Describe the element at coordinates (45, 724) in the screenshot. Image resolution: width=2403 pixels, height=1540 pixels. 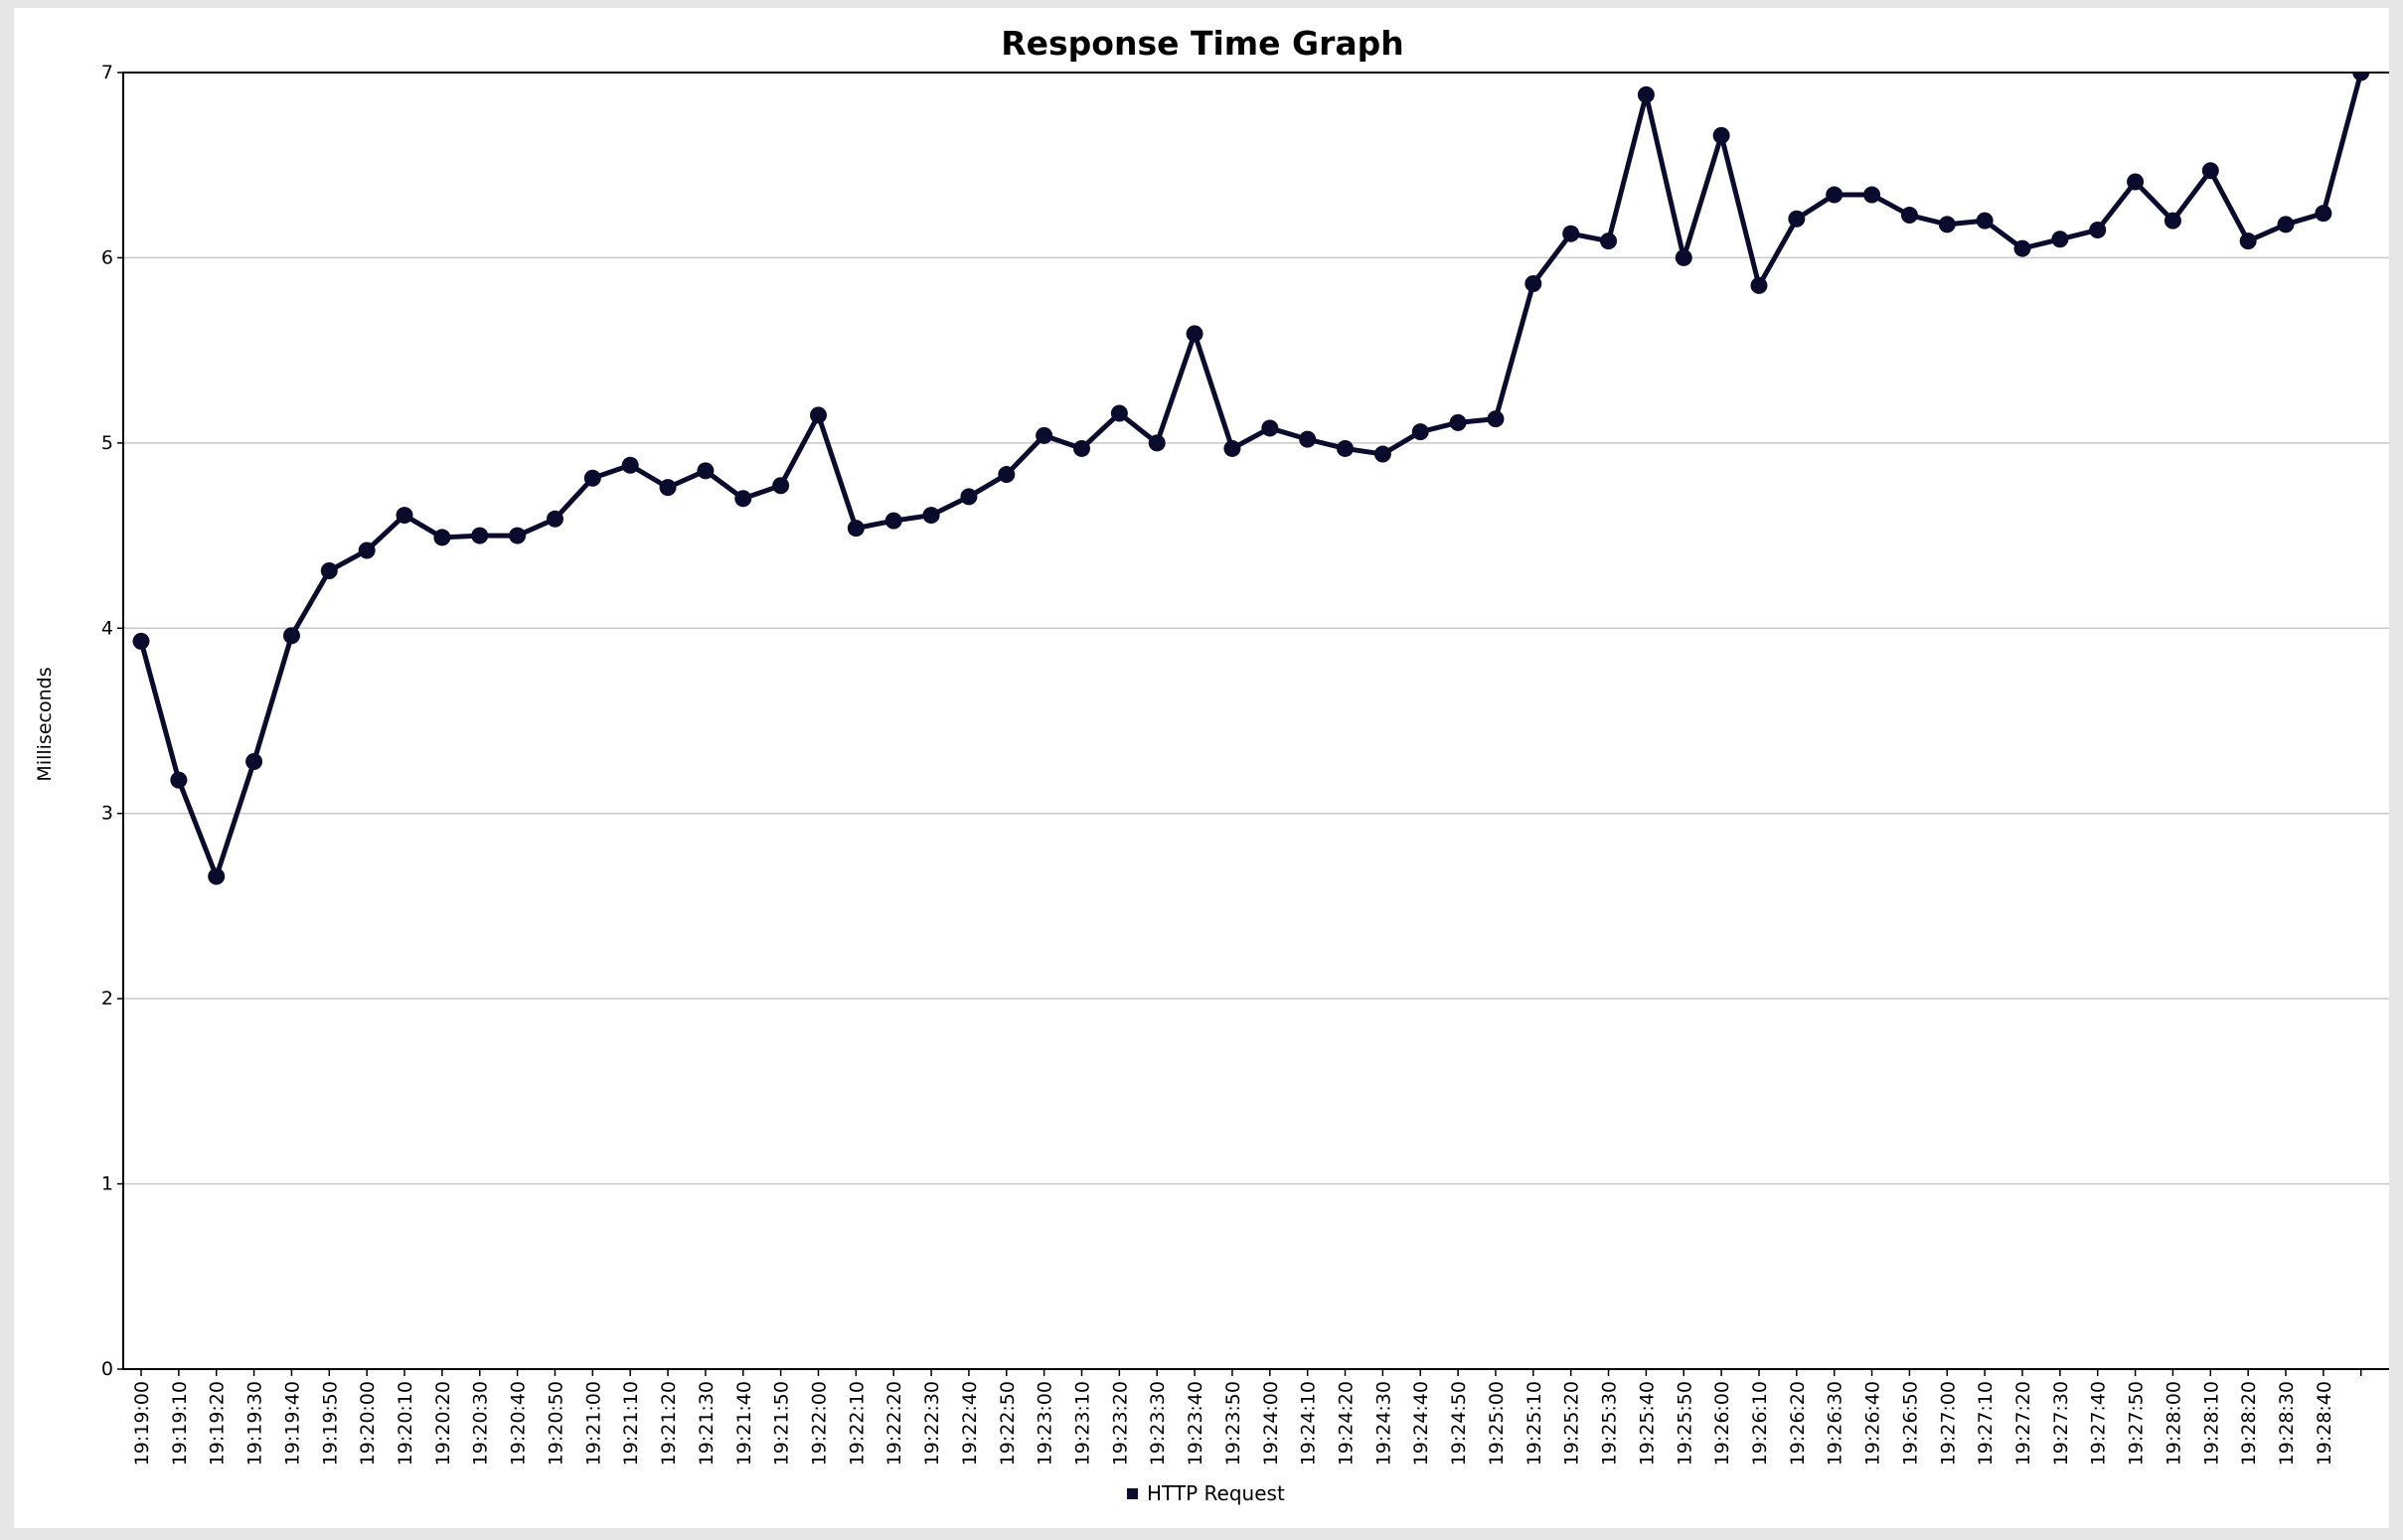
I see `y-axis-label: Milliseconds` at that location.